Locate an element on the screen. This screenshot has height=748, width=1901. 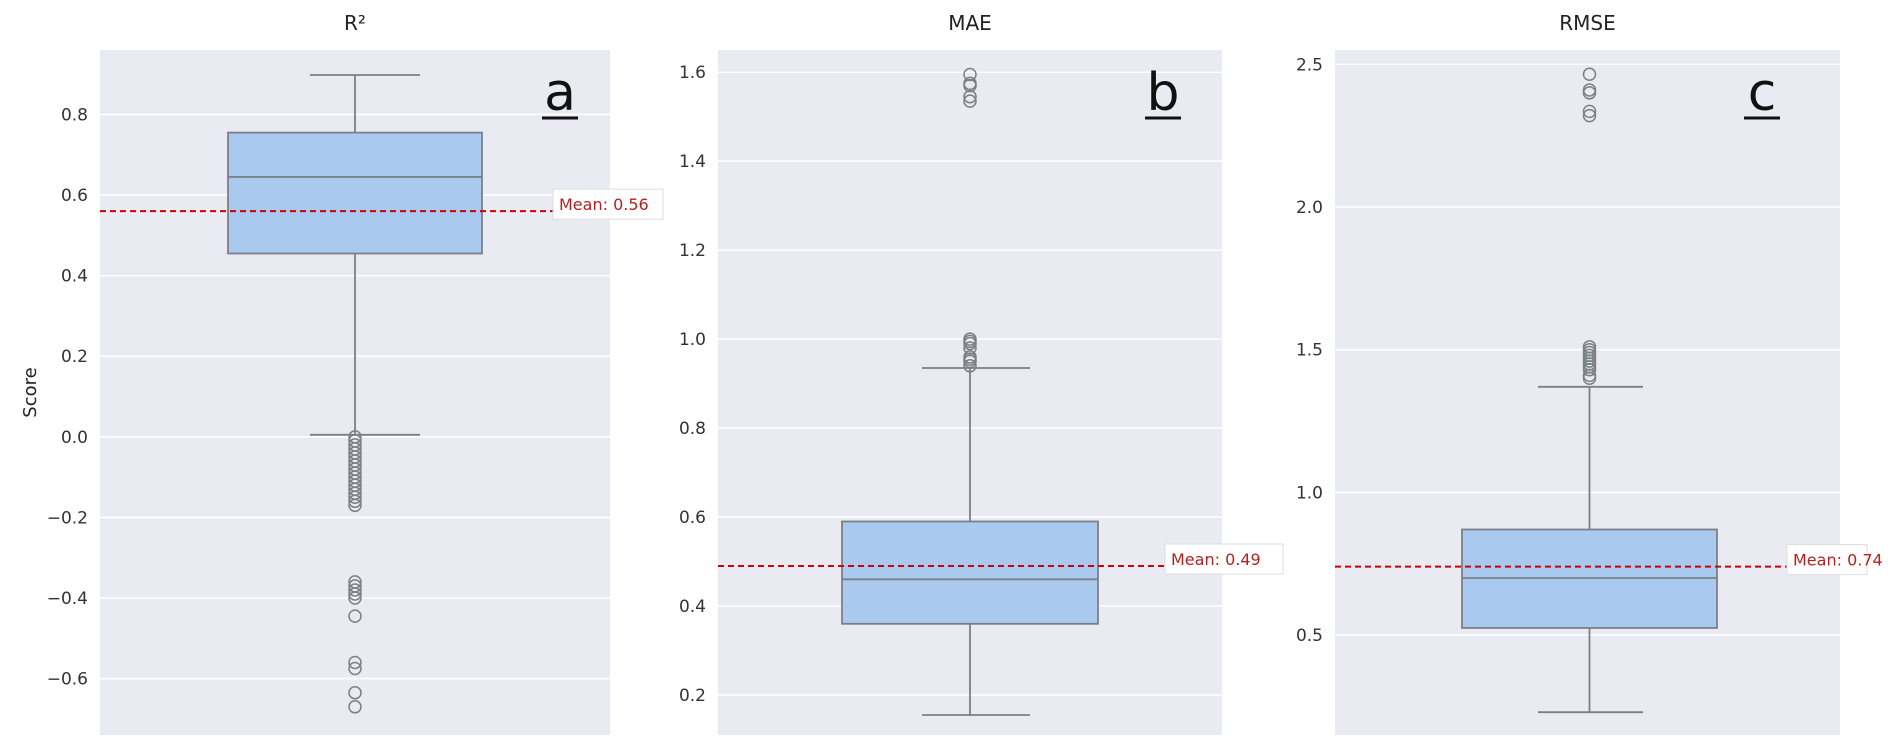
mean-label: Mean: 0.74 is located at coordinates (1838, 560).